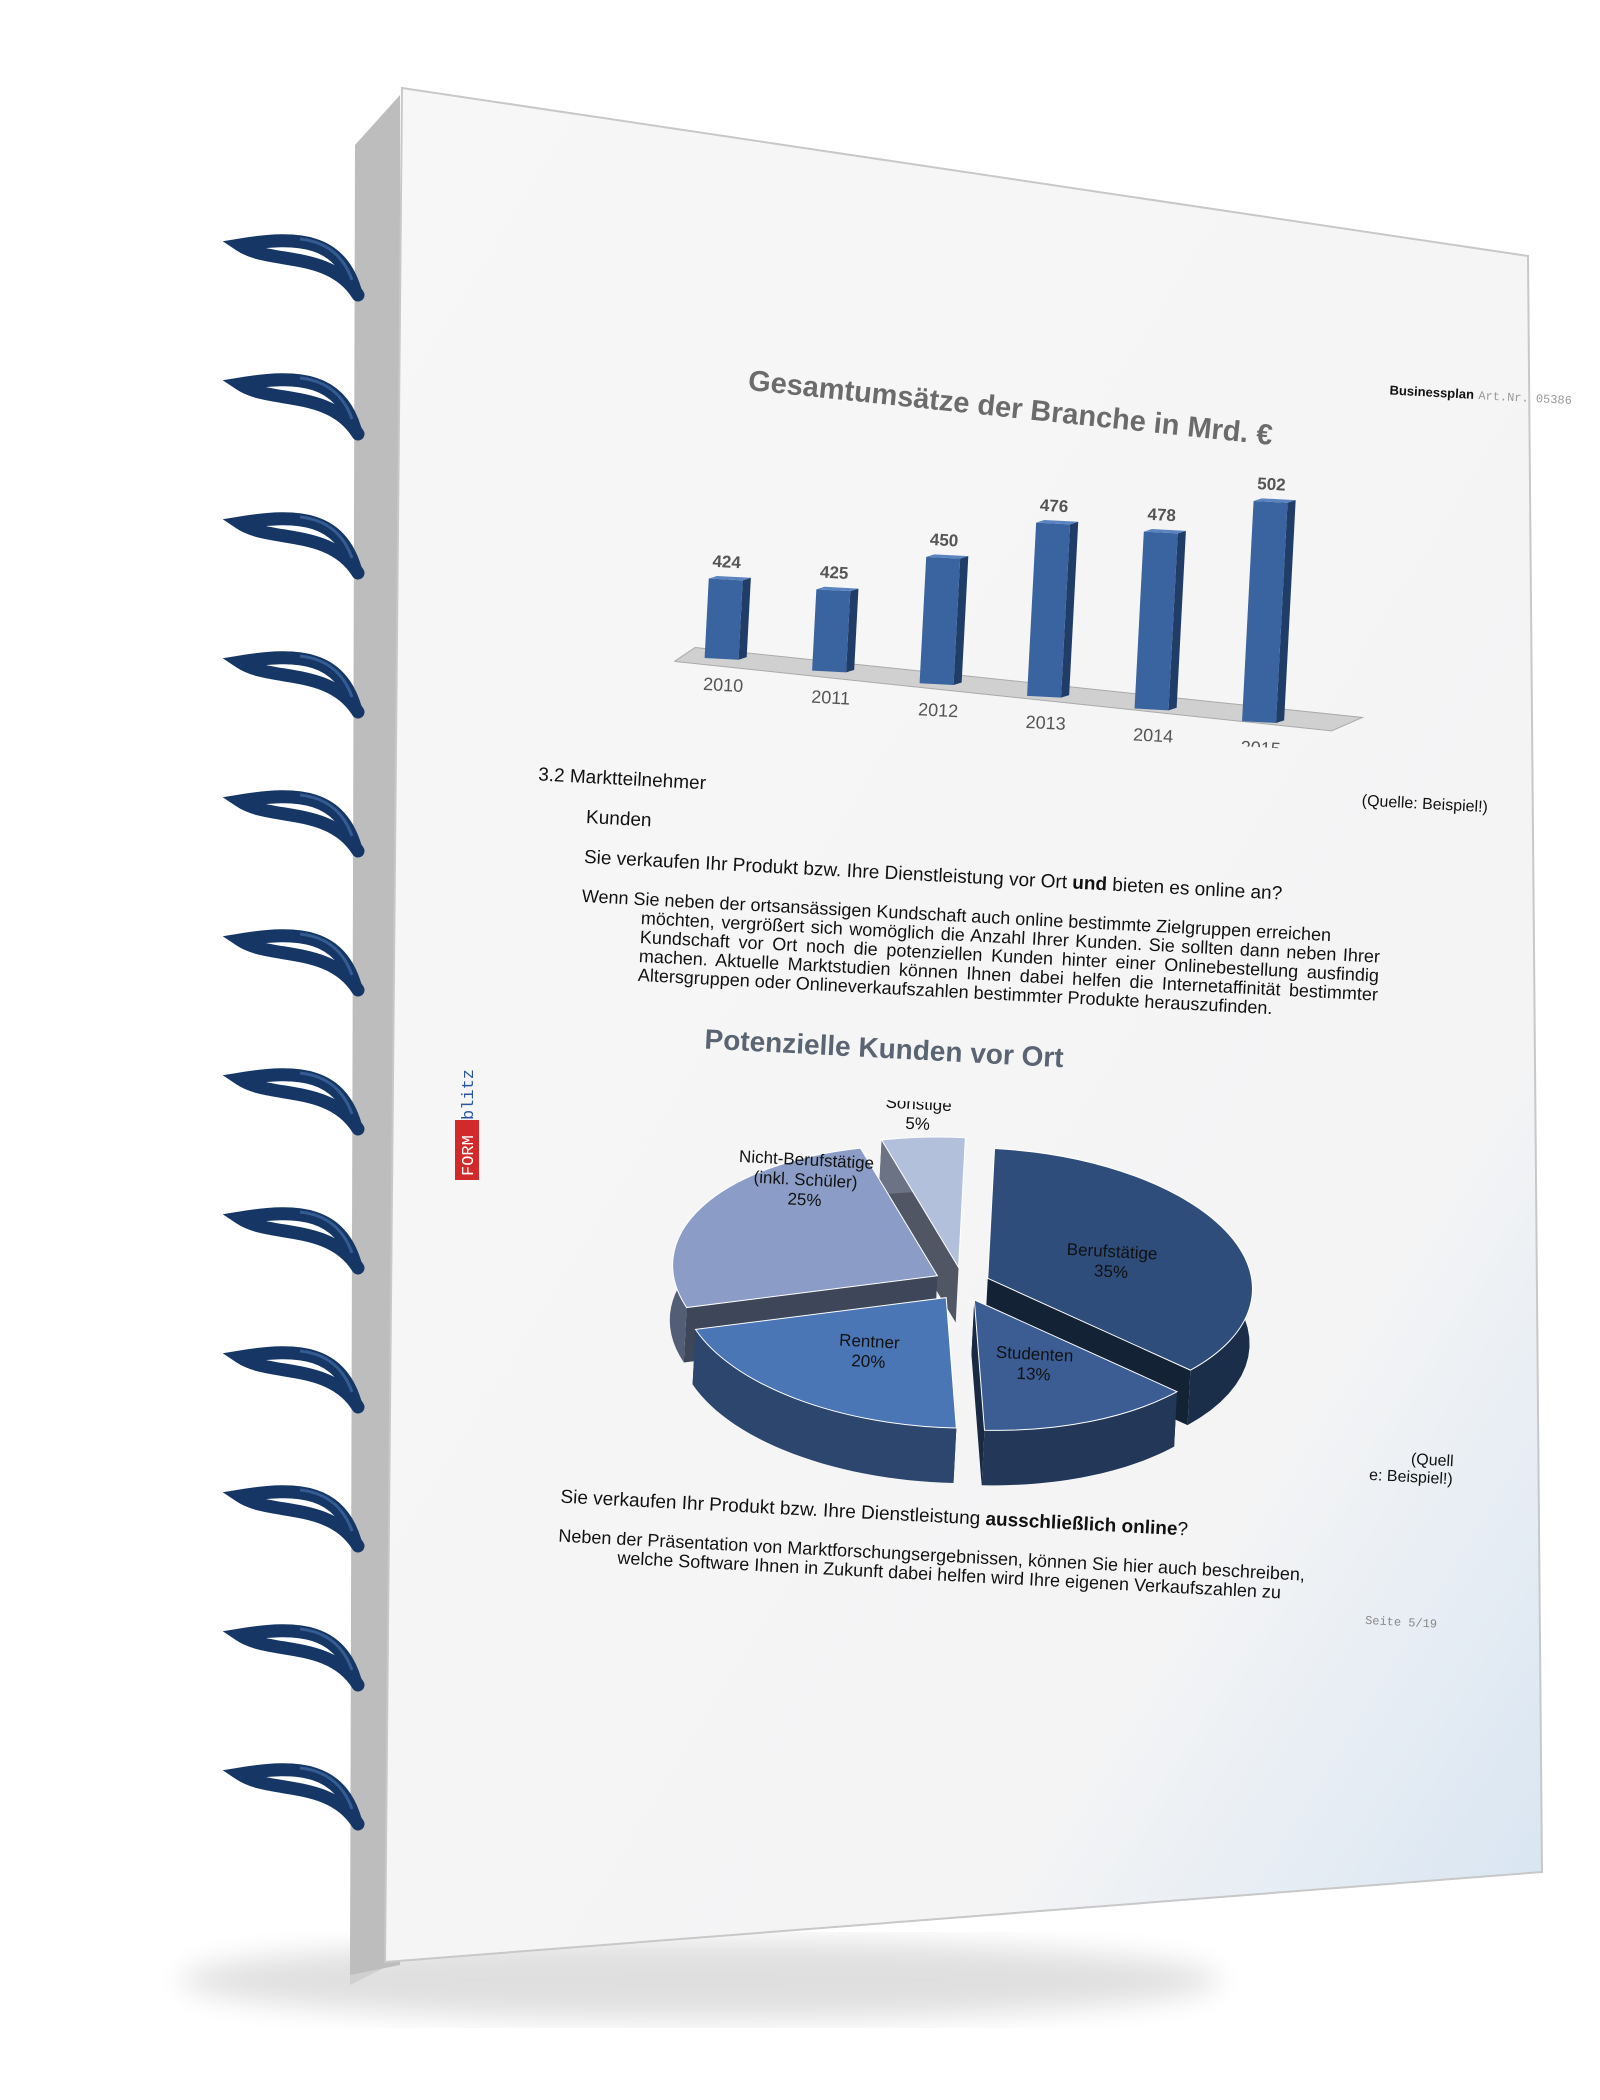 The width and height of the screenshot is (1600, 2100). I want to click on data-label: 478, so click(1161, 515).